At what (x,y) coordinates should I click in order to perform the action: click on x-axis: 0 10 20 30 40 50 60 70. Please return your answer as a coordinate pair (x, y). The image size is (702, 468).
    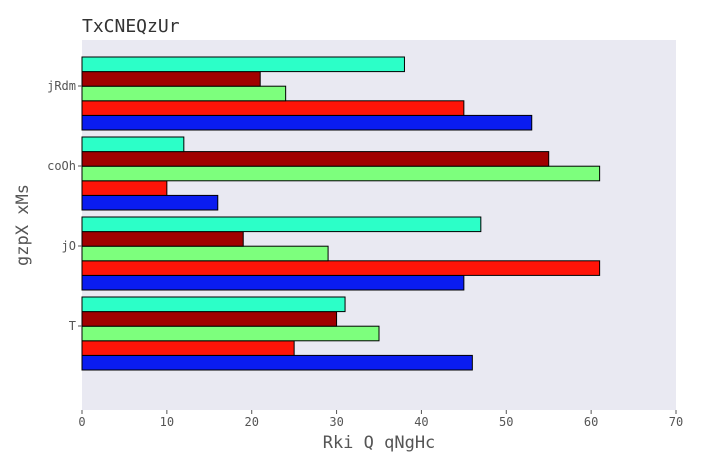
    Looking at the image, I should click on (380, 419).